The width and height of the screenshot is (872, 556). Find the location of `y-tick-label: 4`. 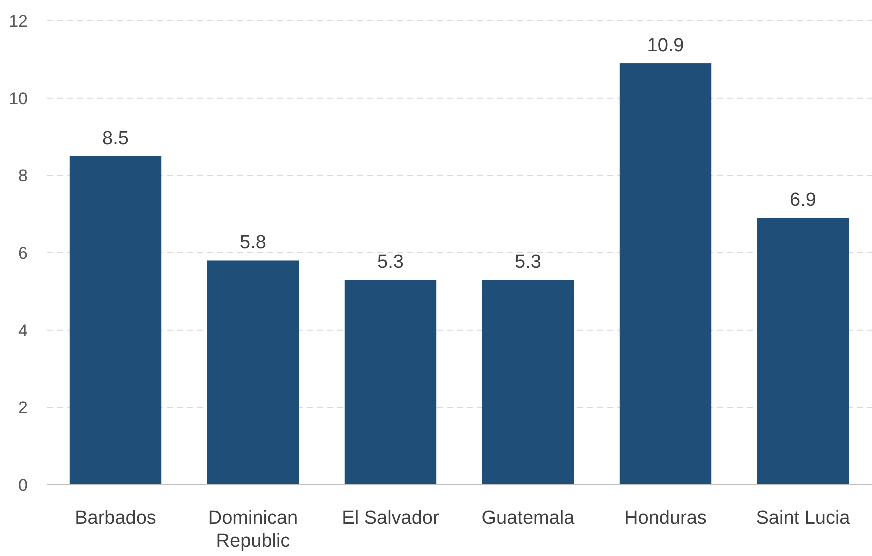

y-tick-label: 4 is located at coordinates (23, 330).